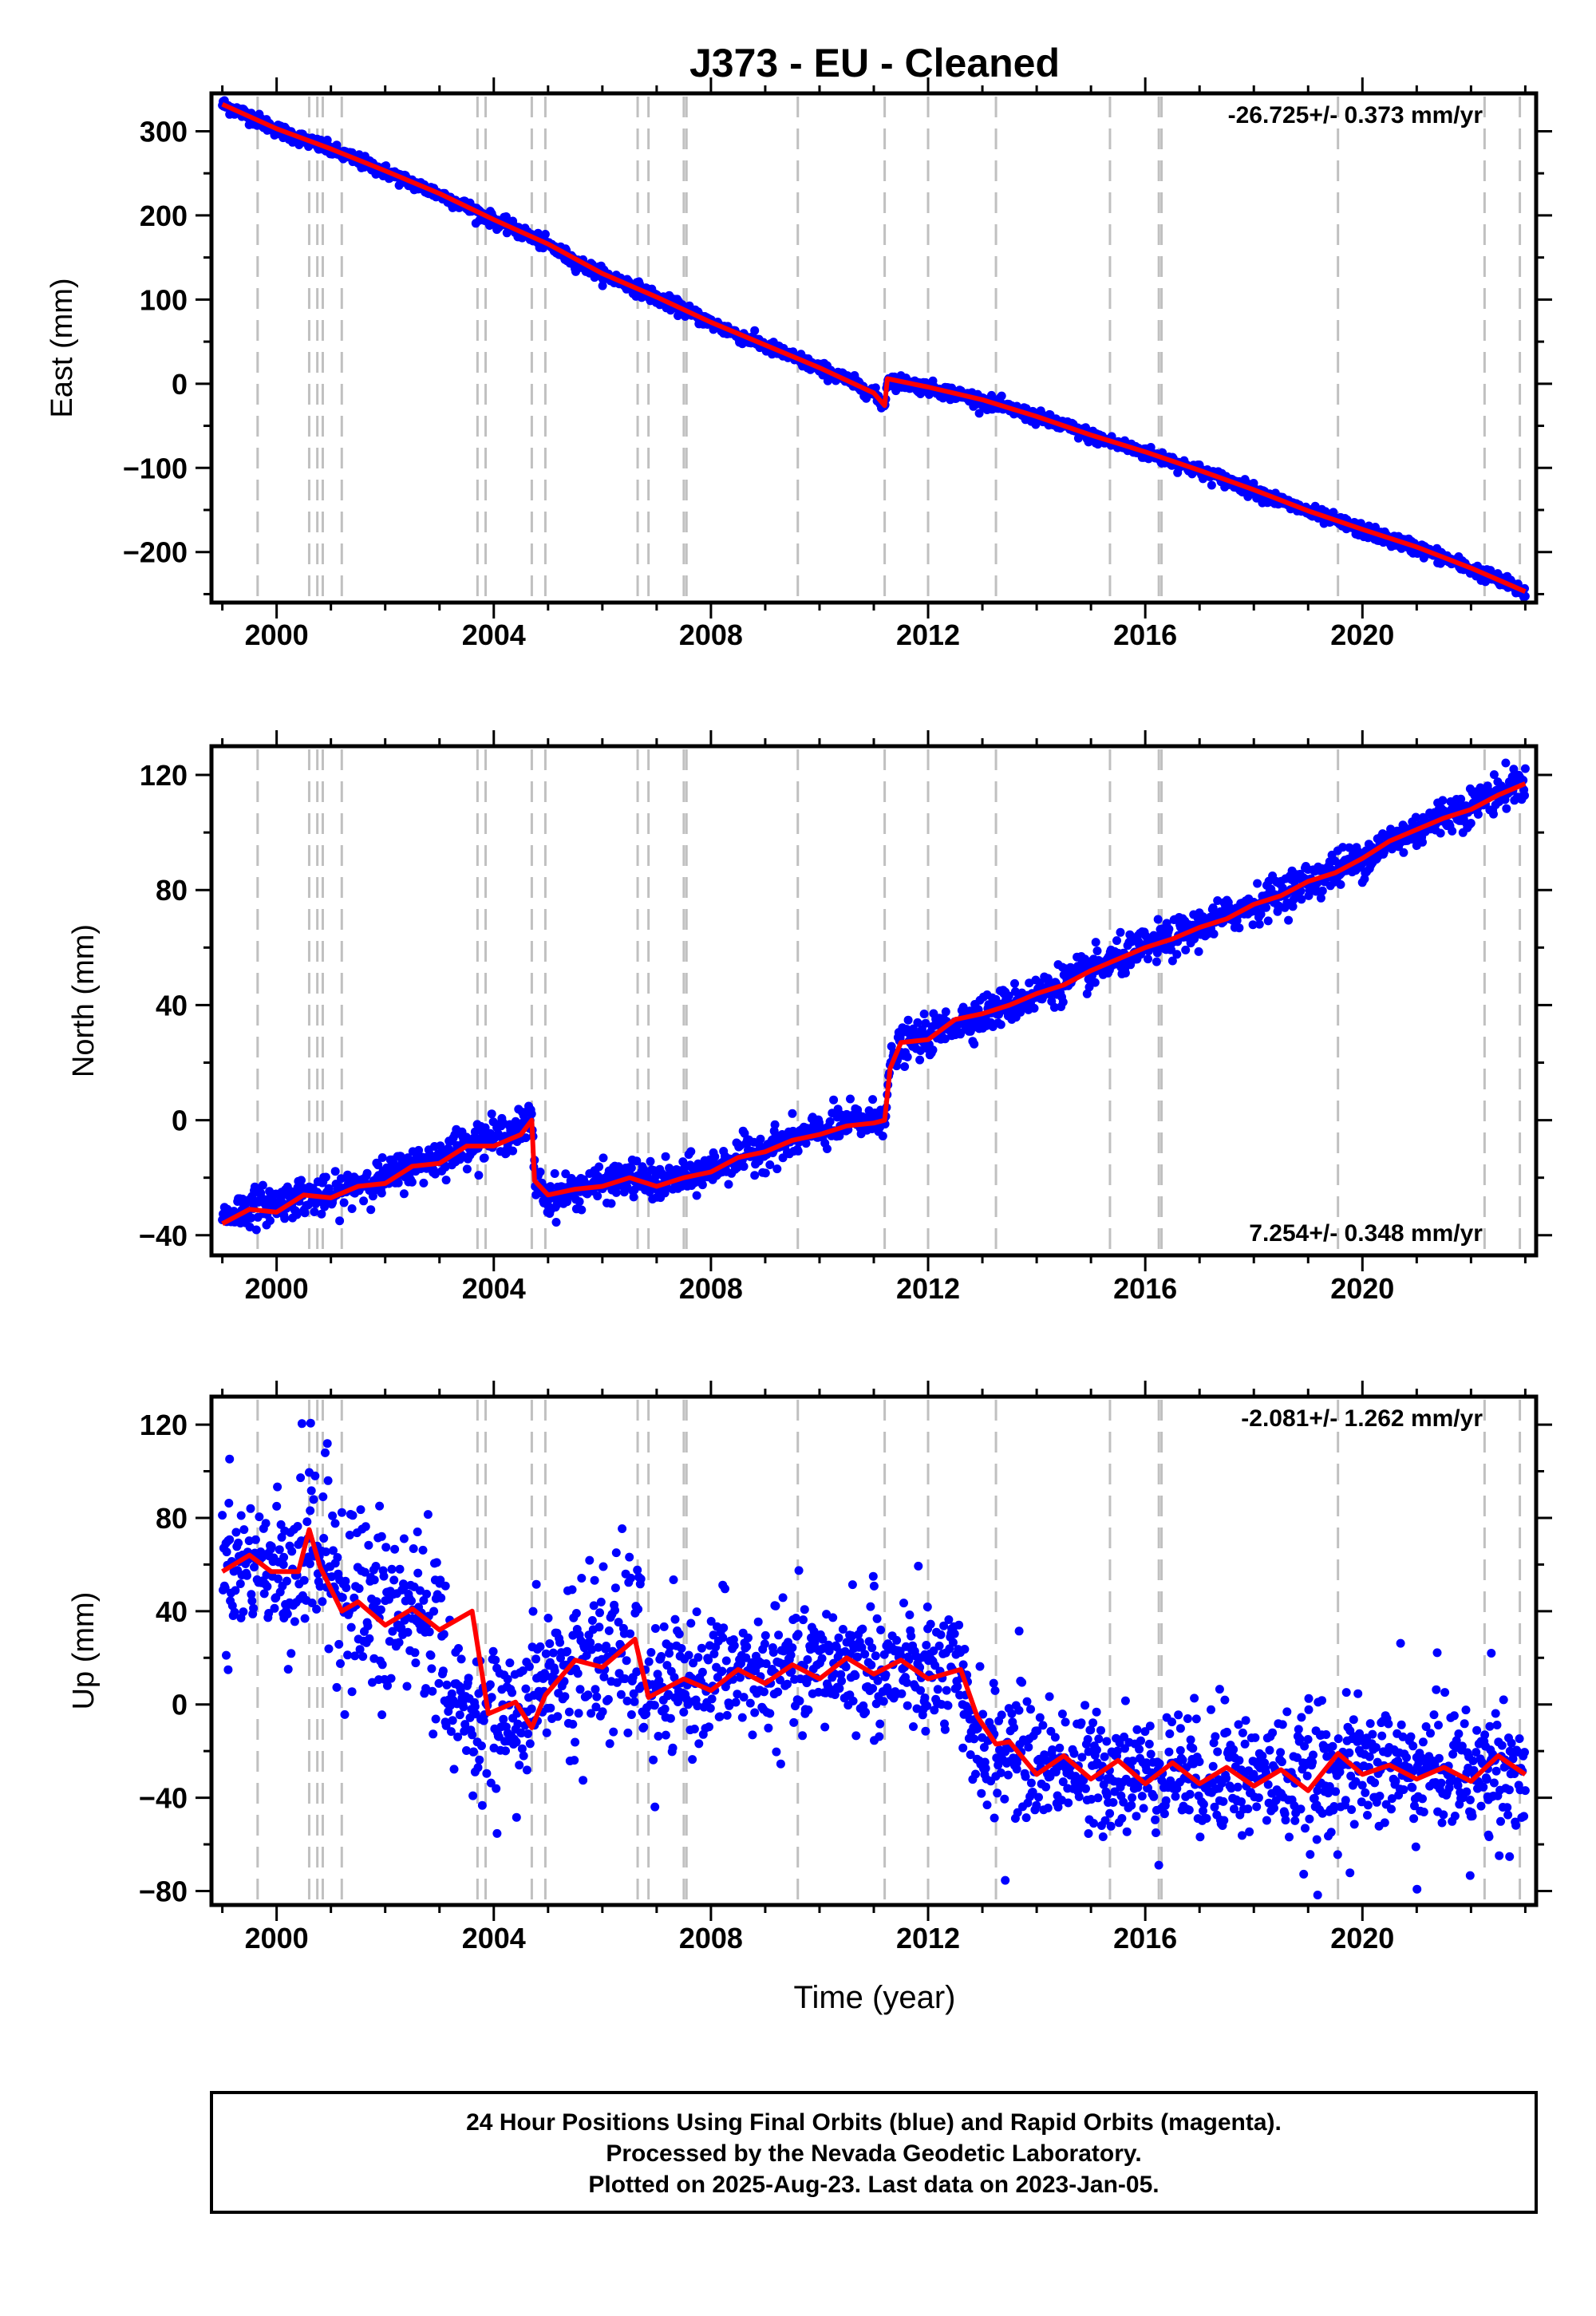  Describe the element at coordinates (84, 1001) in the screenshot. I see `north-y-axis-label: North (mm)` at that location.